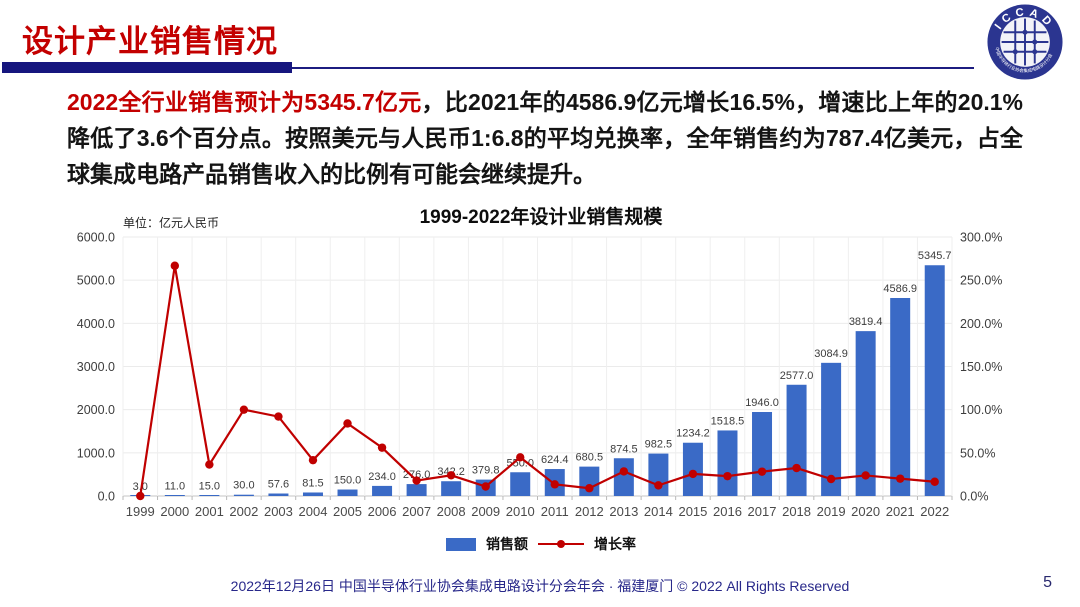  I want to click on right-axis-tick: 100.0%, so click(981, 410).